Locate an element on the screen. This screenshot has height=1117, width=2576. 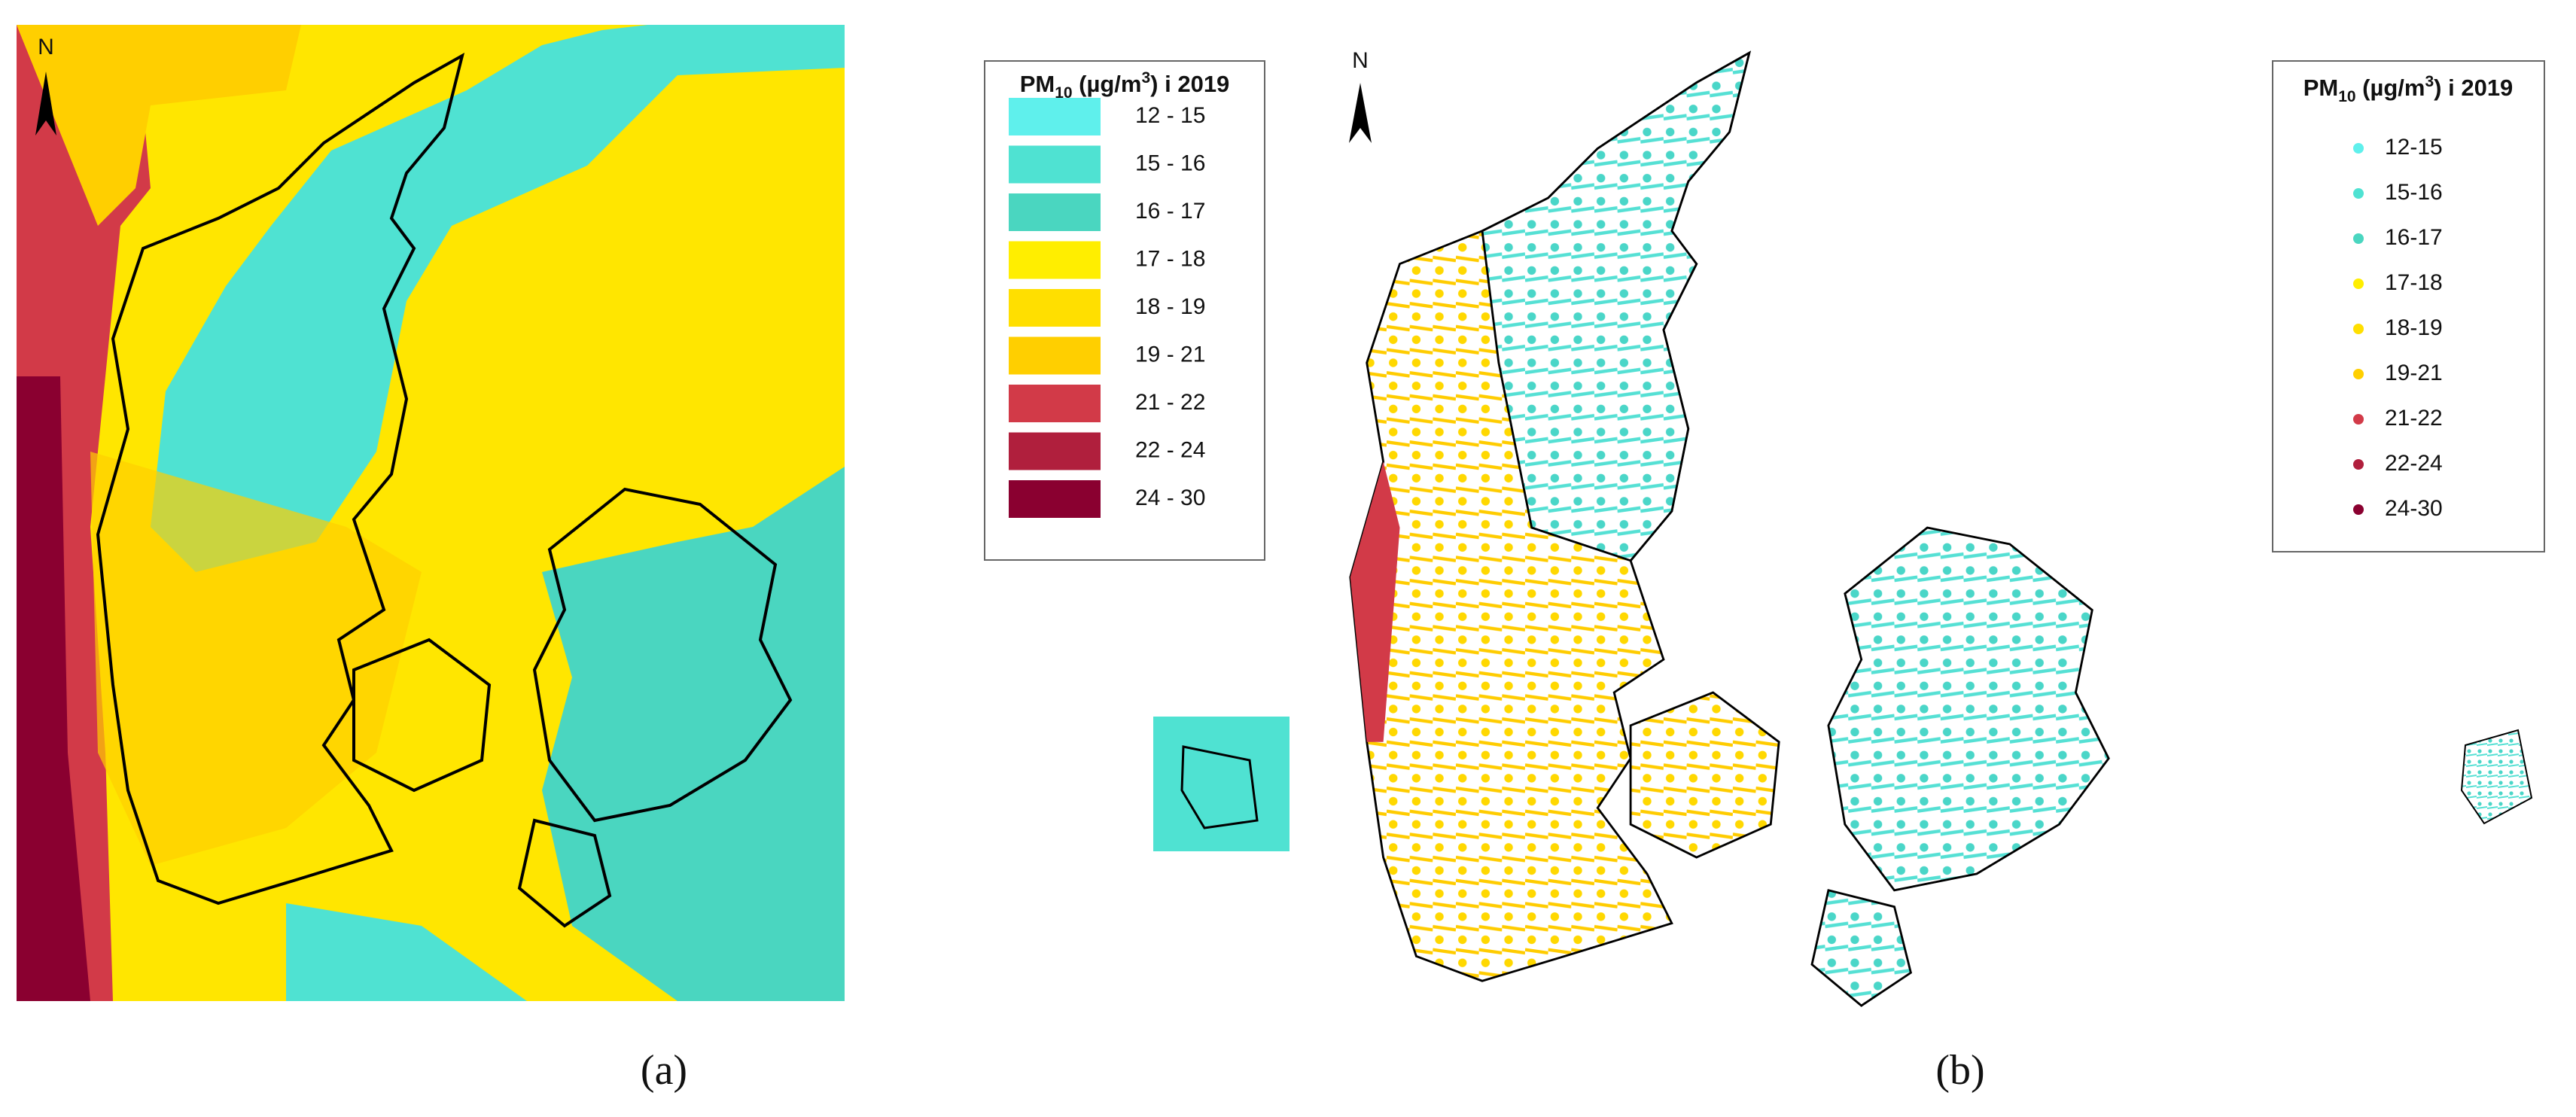
legend-label: 17 - 18 is located at coordinates (1170, 259).